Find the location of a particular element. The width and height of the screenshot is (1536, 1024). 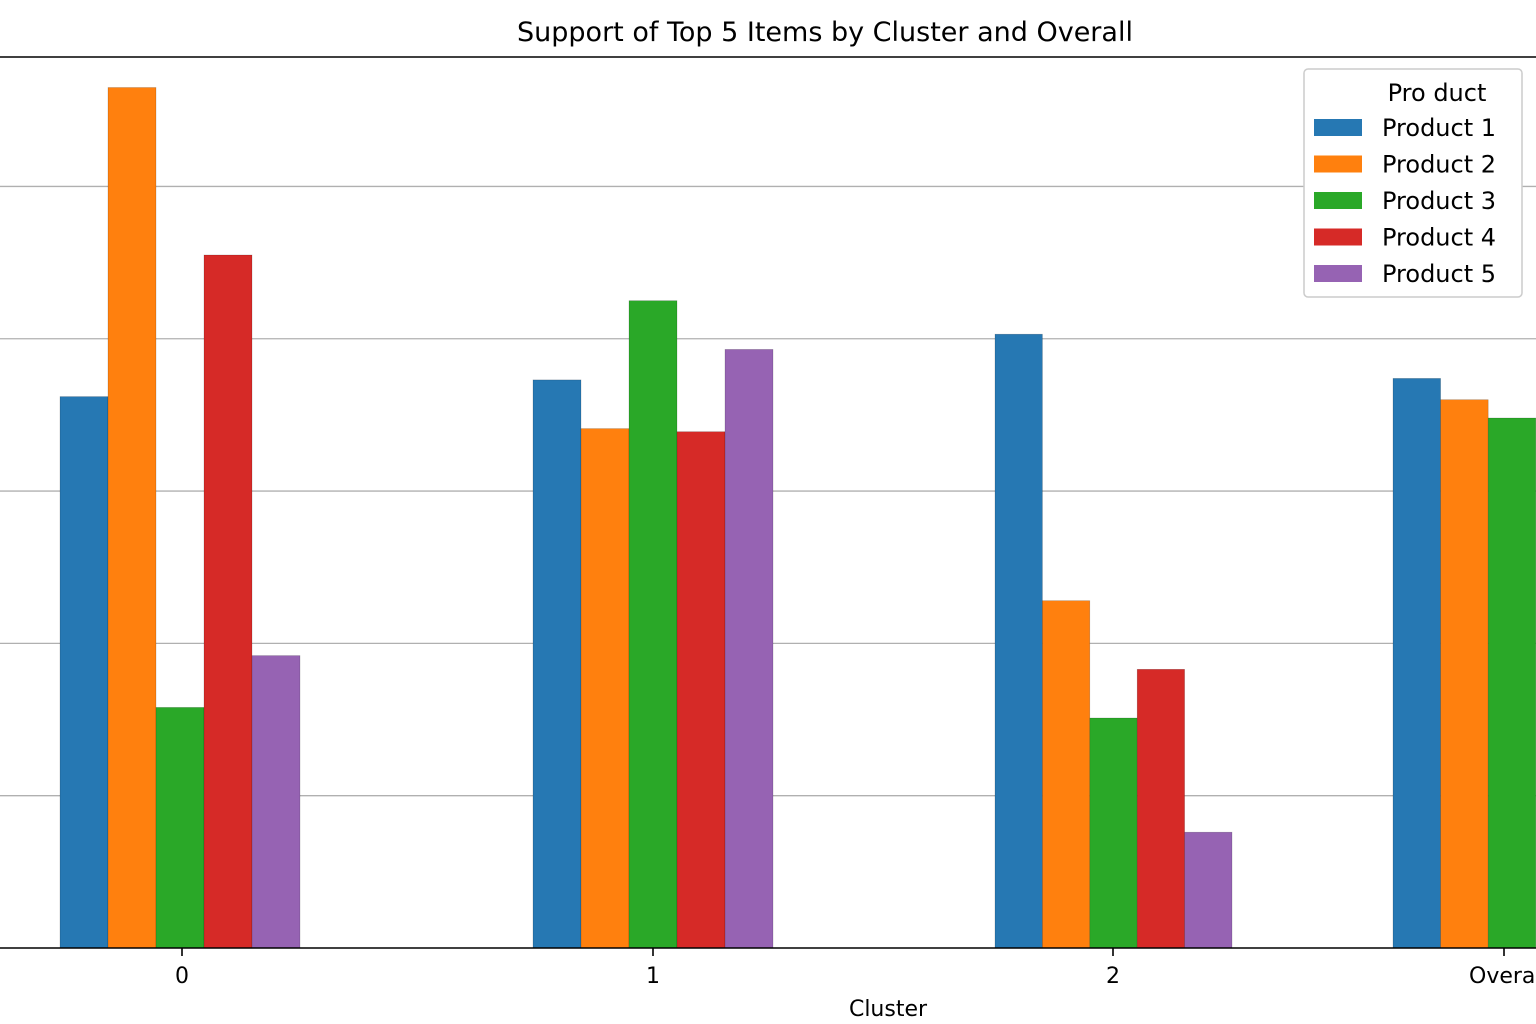

legend-label: Product 2 is located at coordinates (1439, 165).